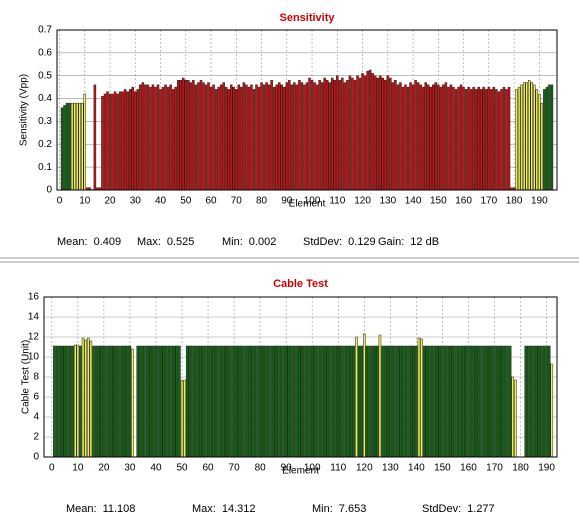 The height and width of the screenshot is (519, 579). I want to click on stat-label: Gain:, so click(391, 242).